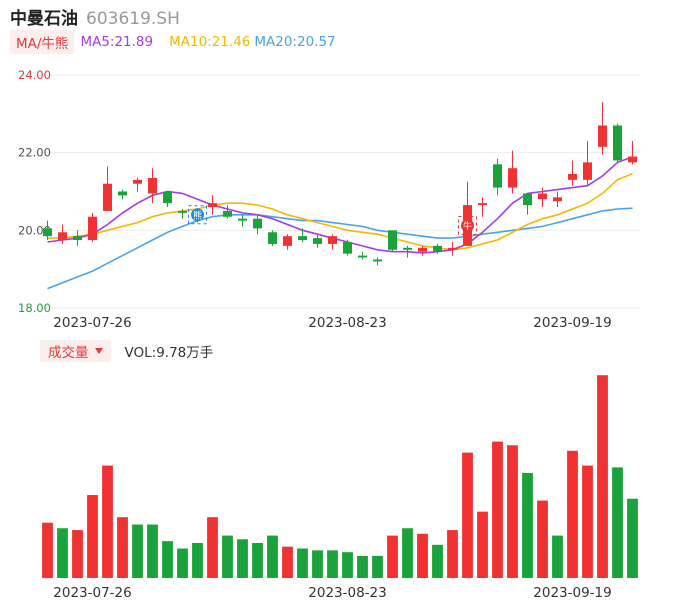 The height and width of the screenshot is (606, 686). Describe the element at coordinates (34, 153) in the screenshot. I see `price-axis-label: 22.00` at that location.